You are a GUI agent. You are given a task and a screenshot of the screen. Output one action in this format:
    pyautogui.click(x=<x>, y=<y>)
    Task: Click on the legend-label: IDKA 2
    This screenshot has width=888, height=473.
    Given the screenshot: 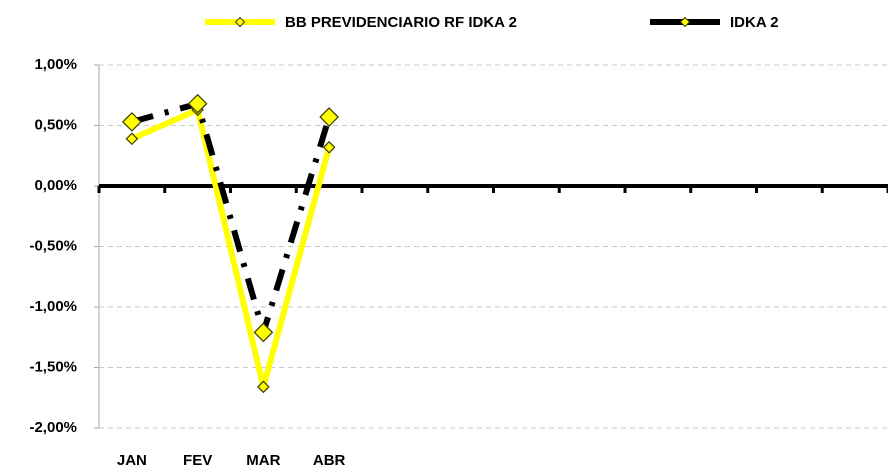 What is the action you would take?
    pyautogui.click(x=754, y=22)
    